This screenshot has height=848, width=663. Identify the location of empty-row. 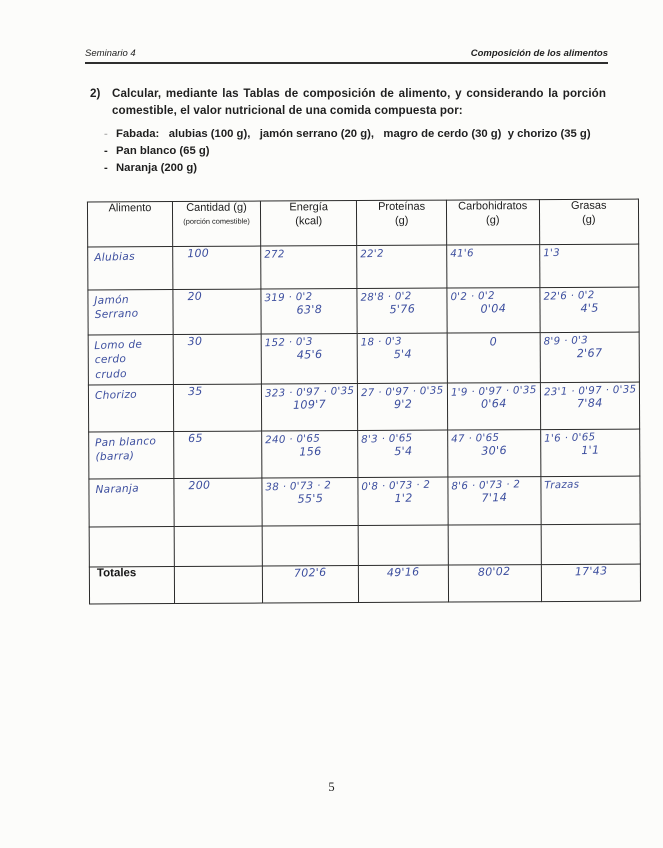
(365, 545).